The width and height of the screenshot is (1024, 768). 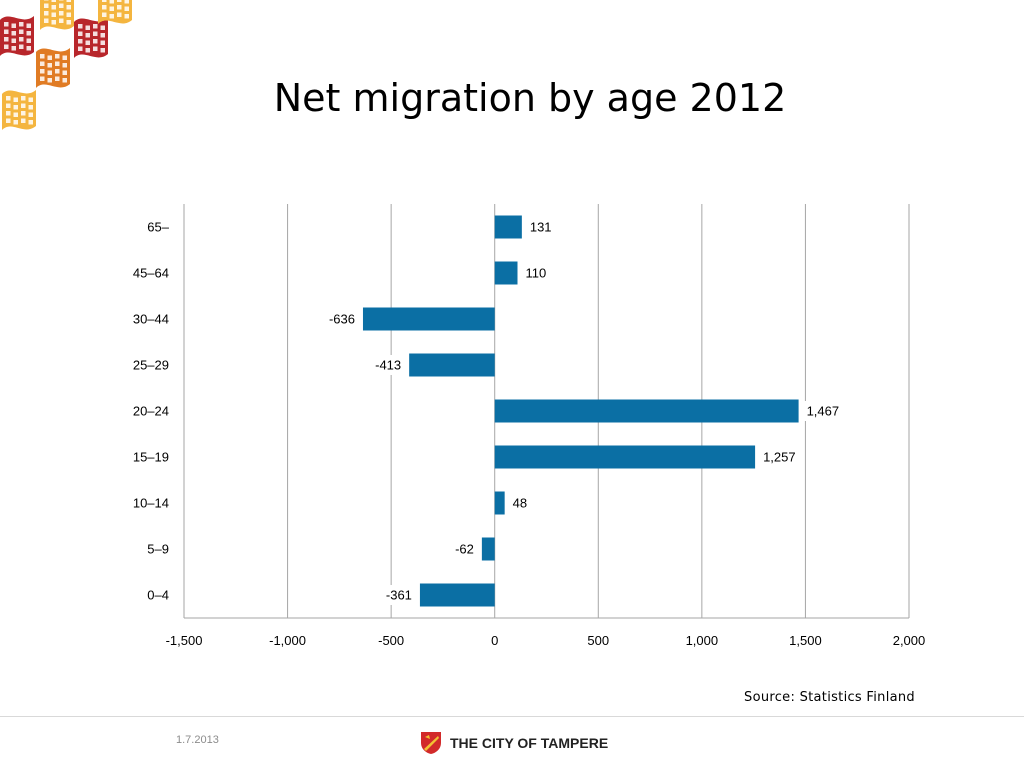 I want to click on data-label: 131, so click(x=541, y=227).